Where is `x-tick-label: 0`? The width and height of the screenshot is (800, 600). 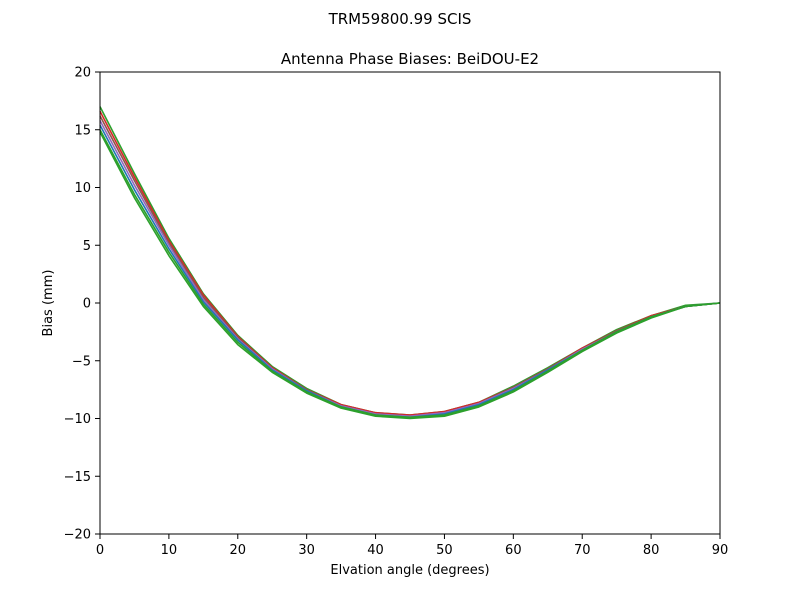 x-tick-label: 0 is located at coordinates (100, 550).